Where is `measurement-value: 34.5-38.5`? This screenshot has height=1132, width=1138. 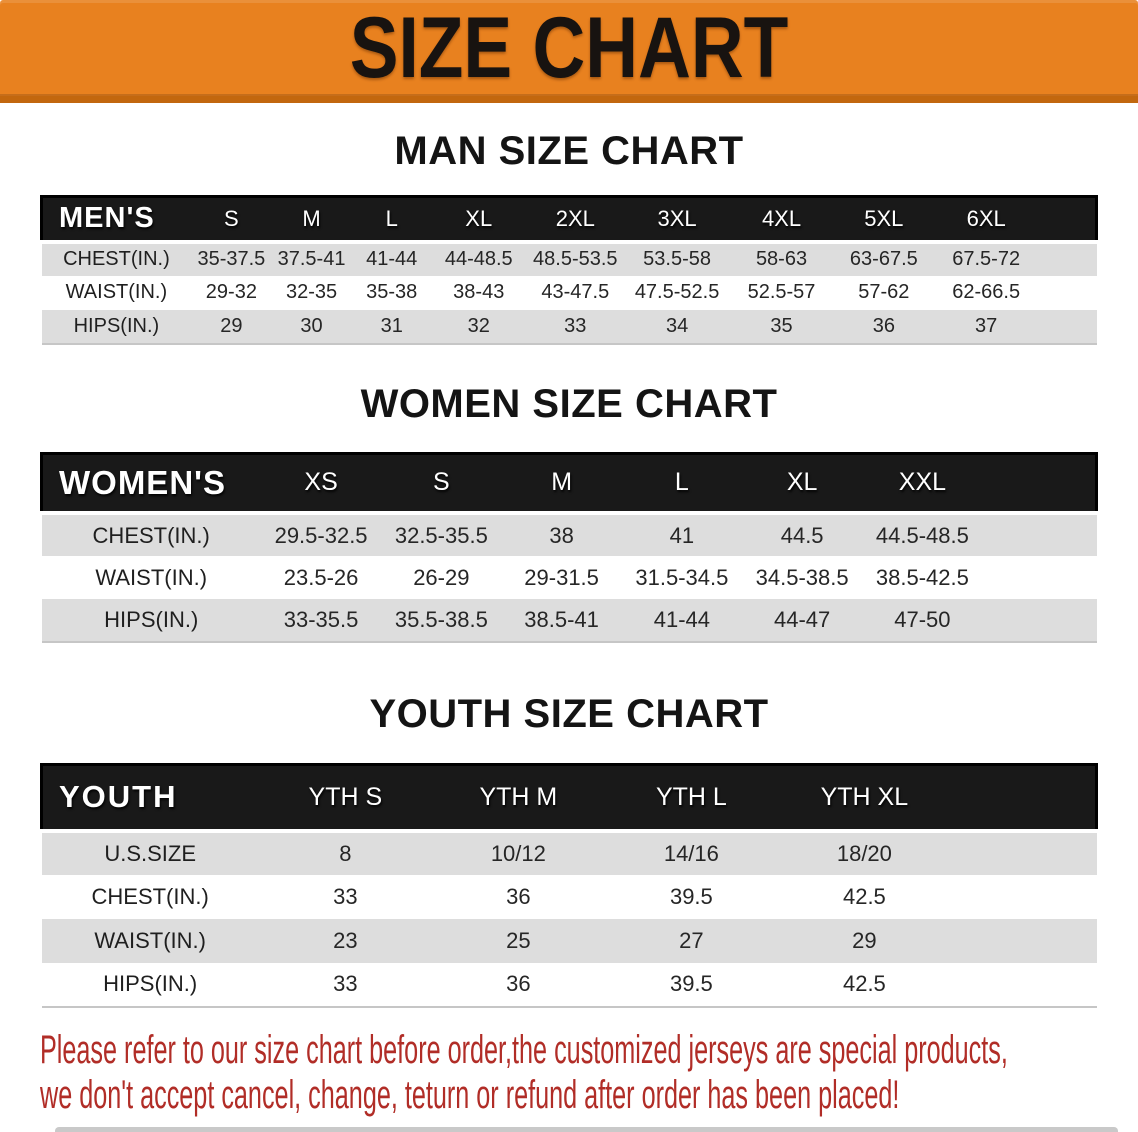
measurement-value: 34.5-38.5 is located at coordinates (802, 577).